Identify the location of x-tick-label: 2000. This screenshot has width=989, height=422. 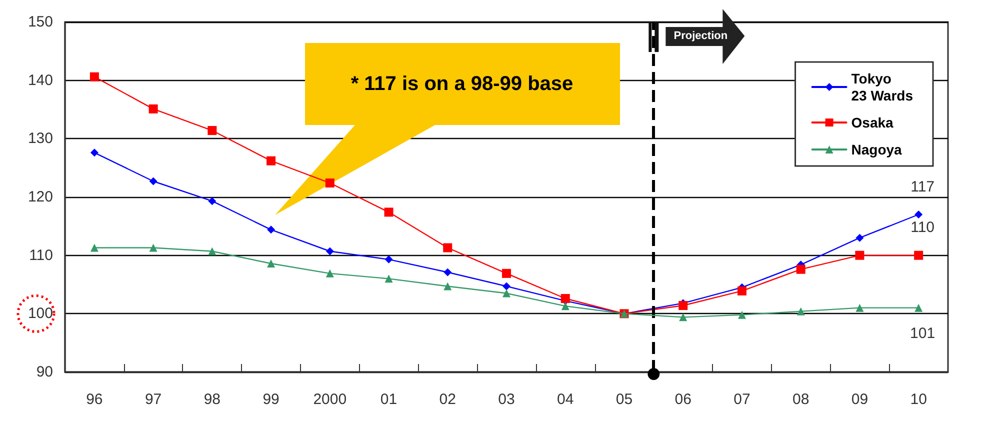
(330, 399).